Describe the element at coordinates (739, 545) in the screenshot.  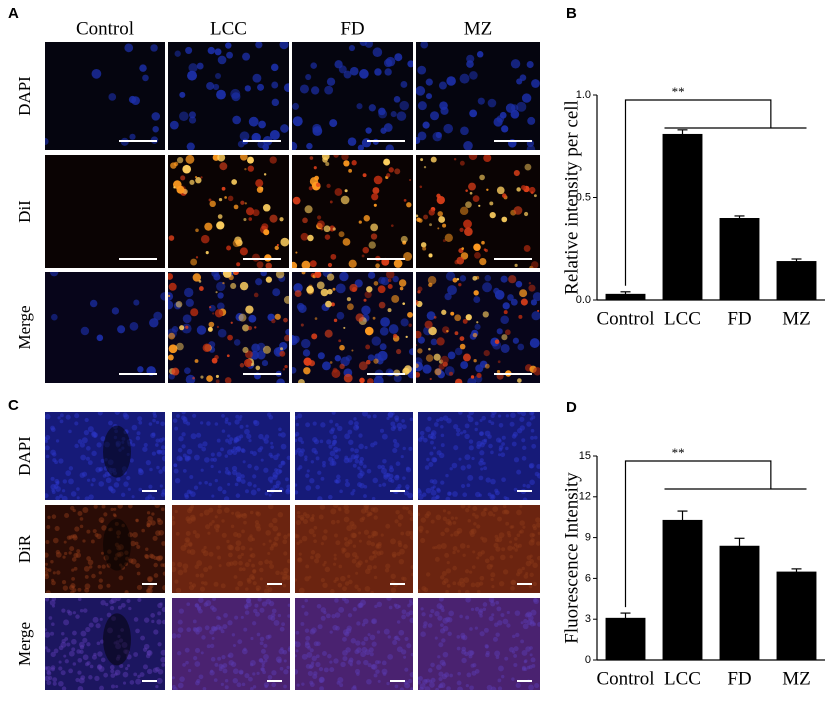
I see `error-bar` at that location.